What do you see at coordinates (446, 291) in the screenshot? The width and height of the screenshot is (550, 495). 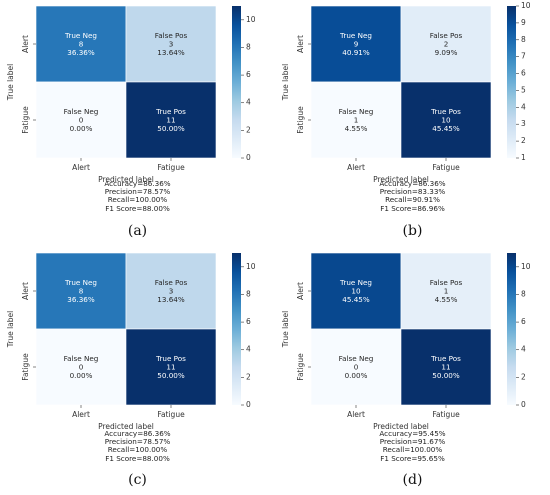 I see `cell-label: 1` at bounding box center [446, 291].